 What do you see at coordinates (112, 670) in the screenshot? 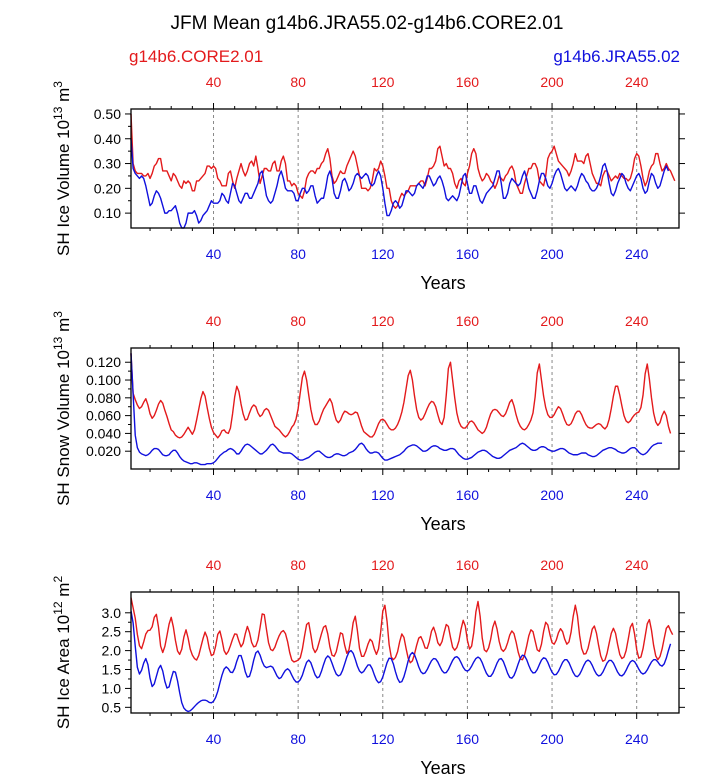
I see `y-tick-label: 1.5` at bounding box center [112, 670].